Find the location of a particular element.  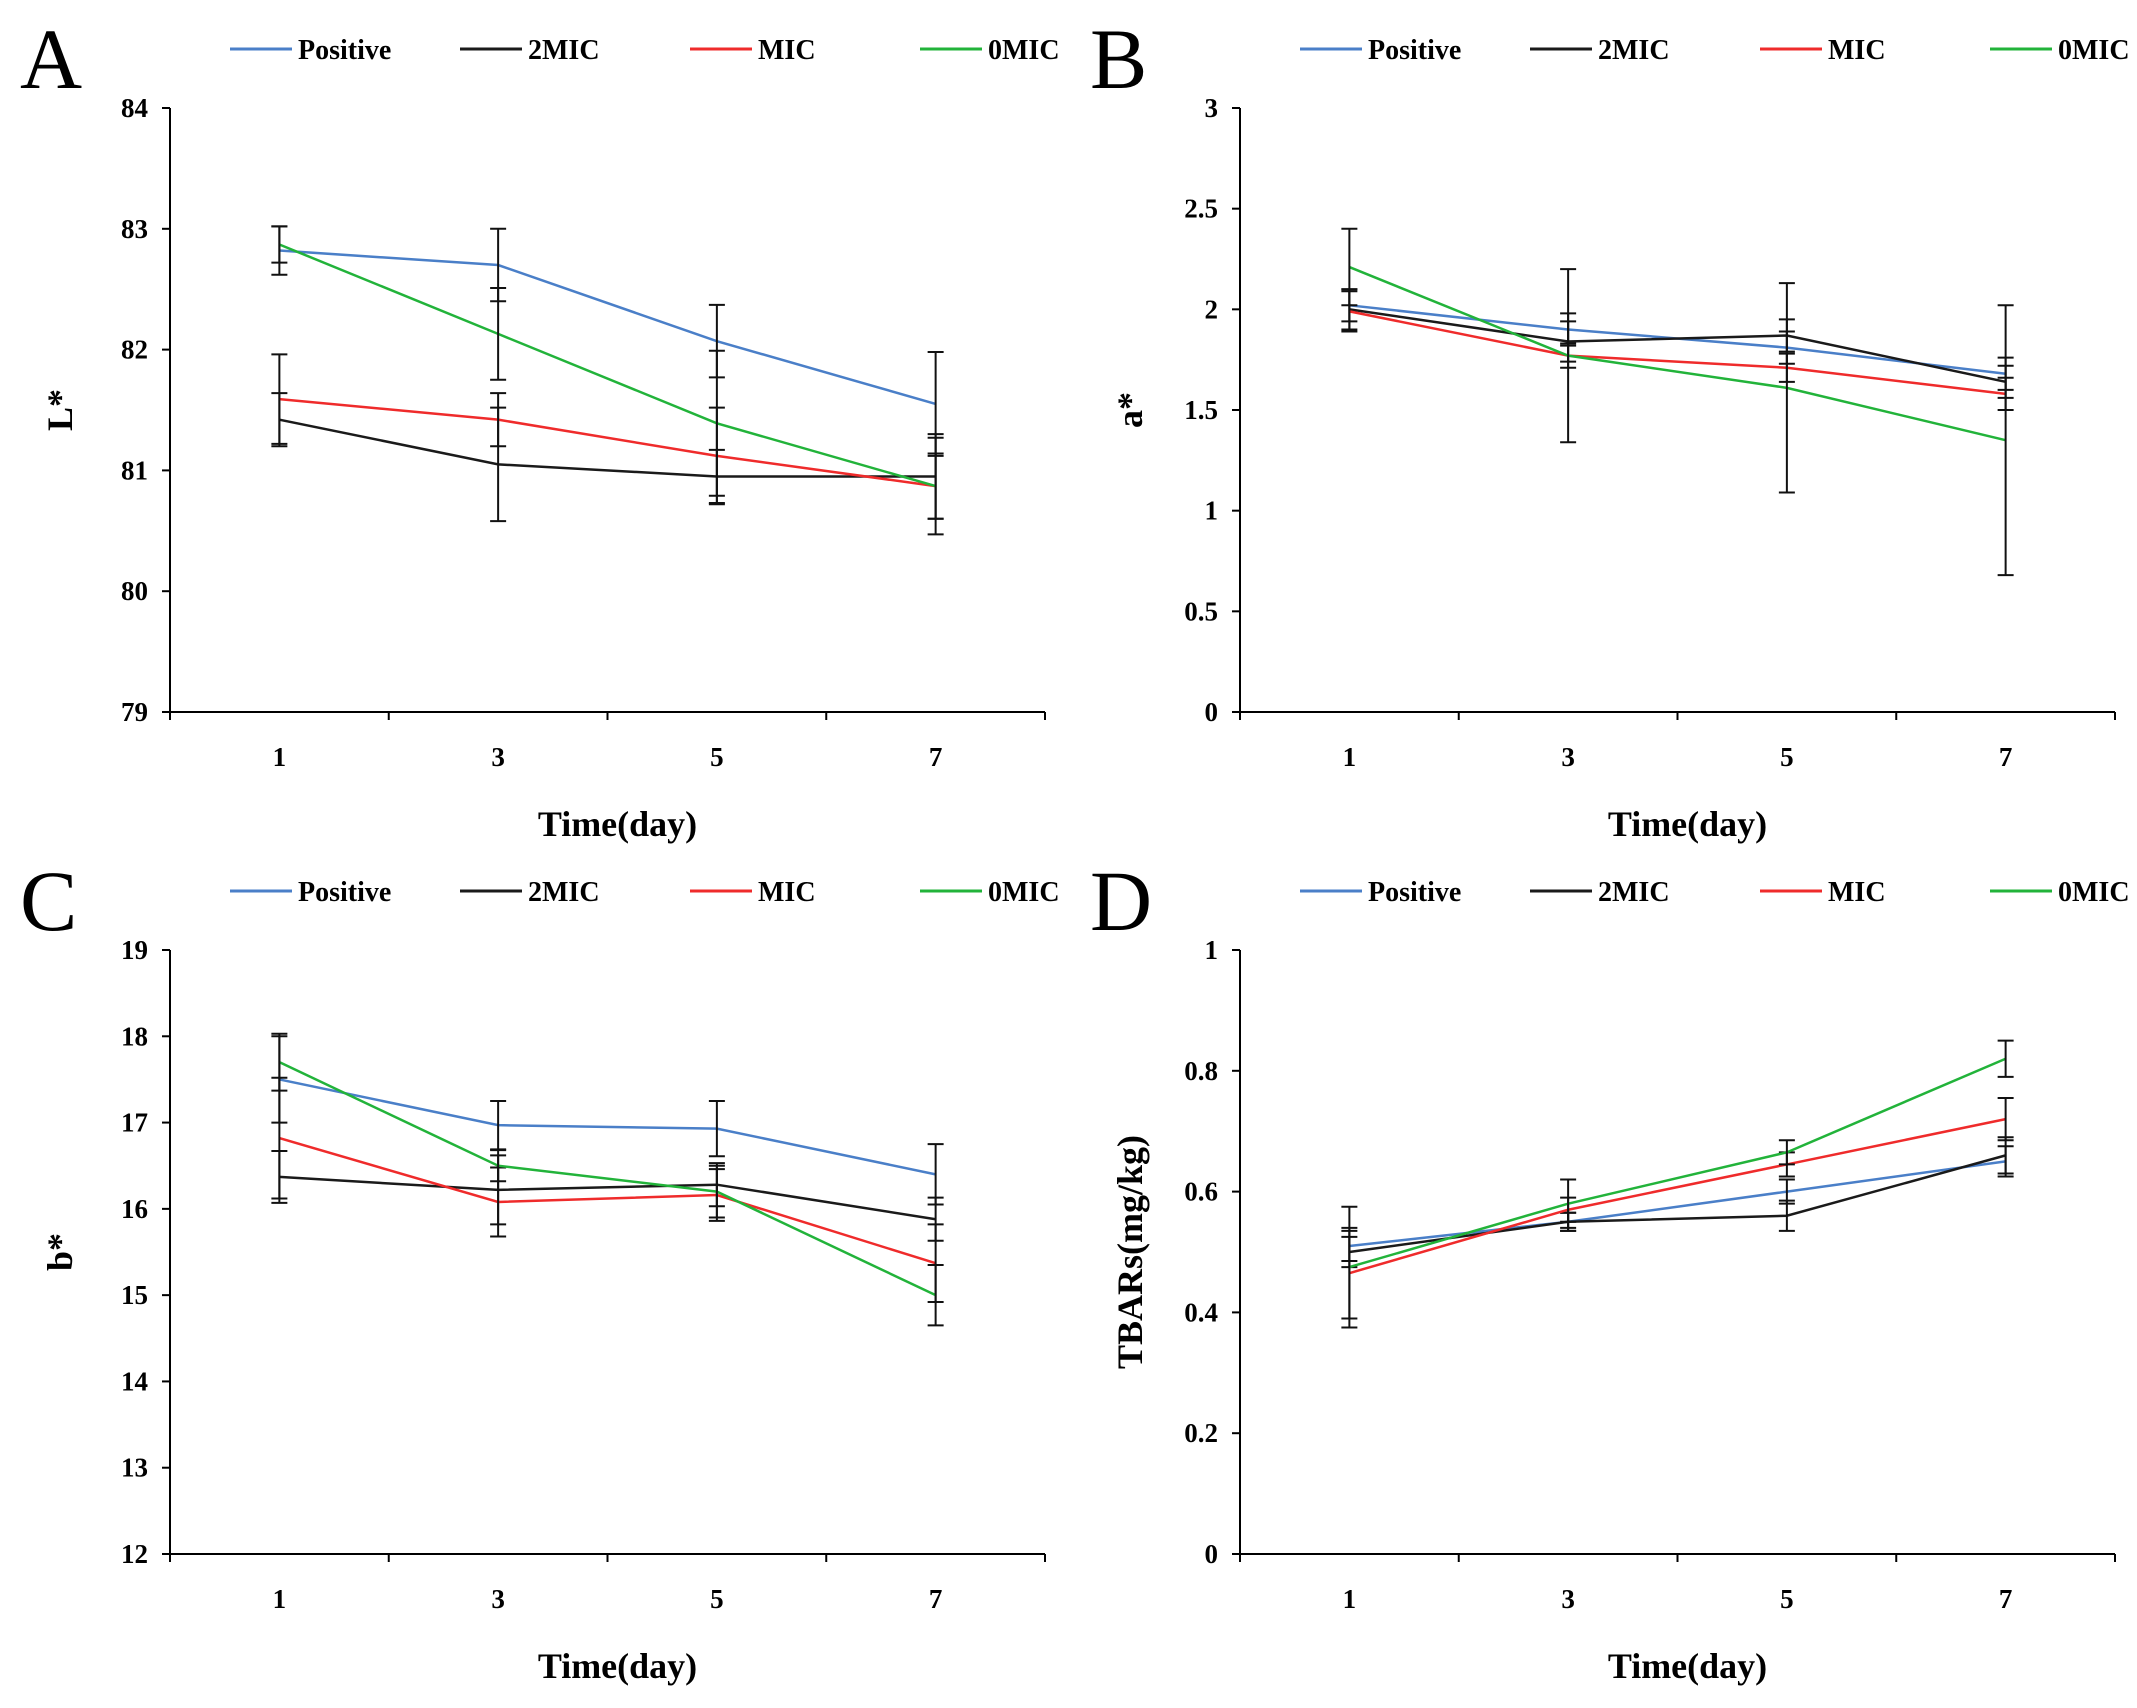

y-axis-title: b* is located at coordinates (60, 1252).